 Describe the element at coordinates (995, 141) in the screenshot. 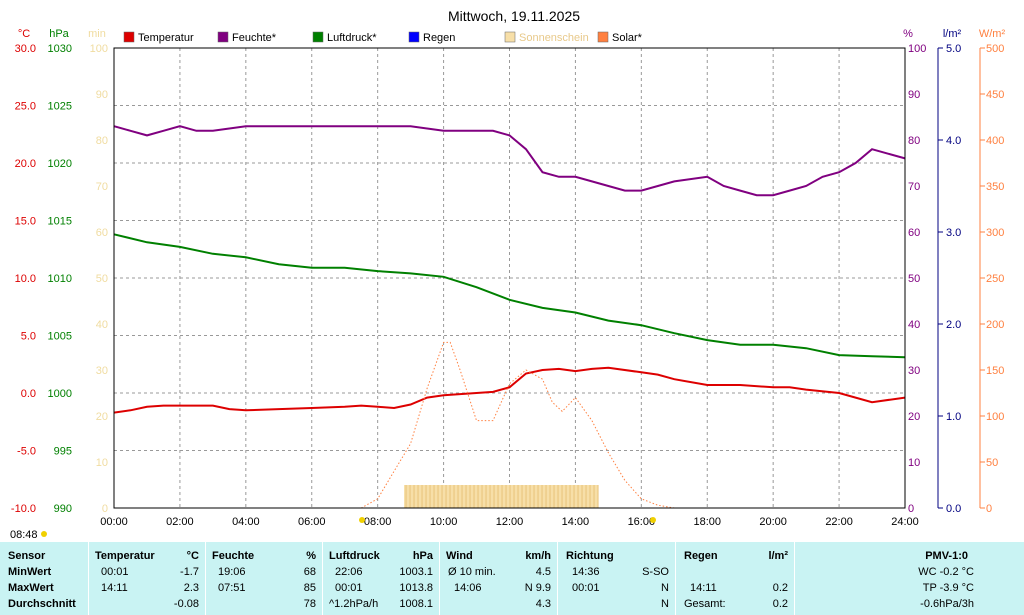

I see `solar-tick-2: 400` at that location.